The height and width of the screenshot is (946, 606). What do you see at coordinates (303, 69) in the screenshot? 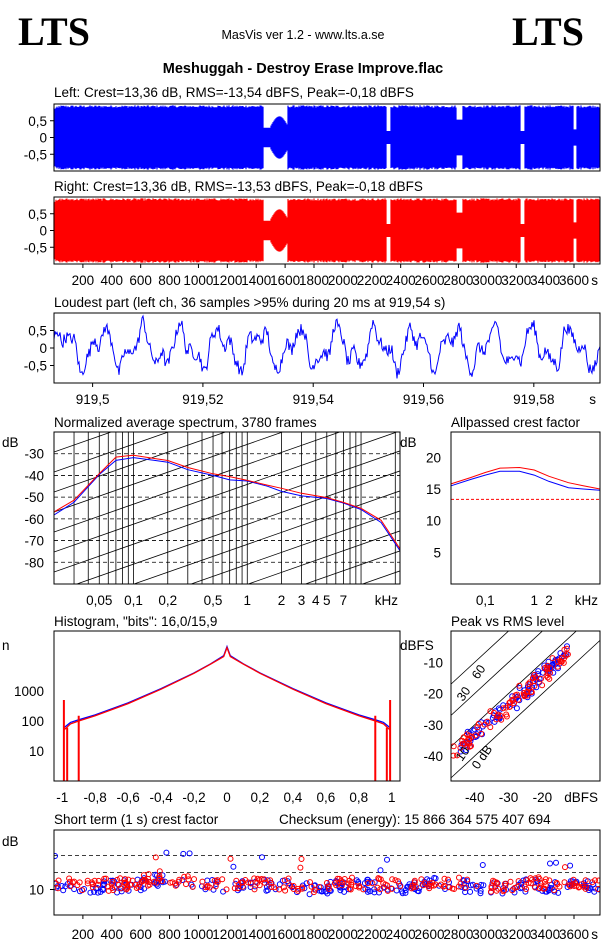
I see `file-title: Meshuggah - Destroy Erase Improve.flac` at bounding box center [303, 69].